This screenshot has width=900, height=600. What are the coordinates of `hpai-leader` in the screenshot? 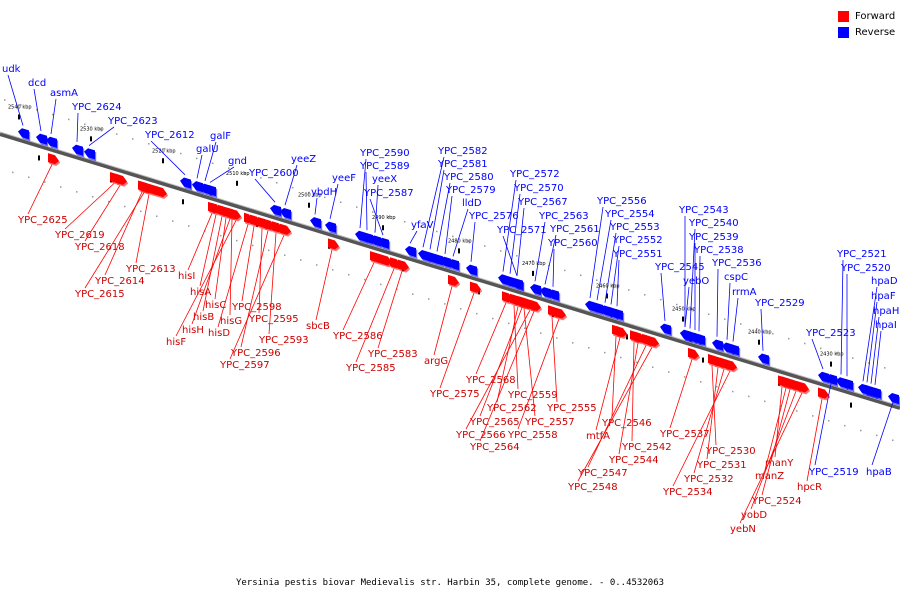 It's located at (878, 357).